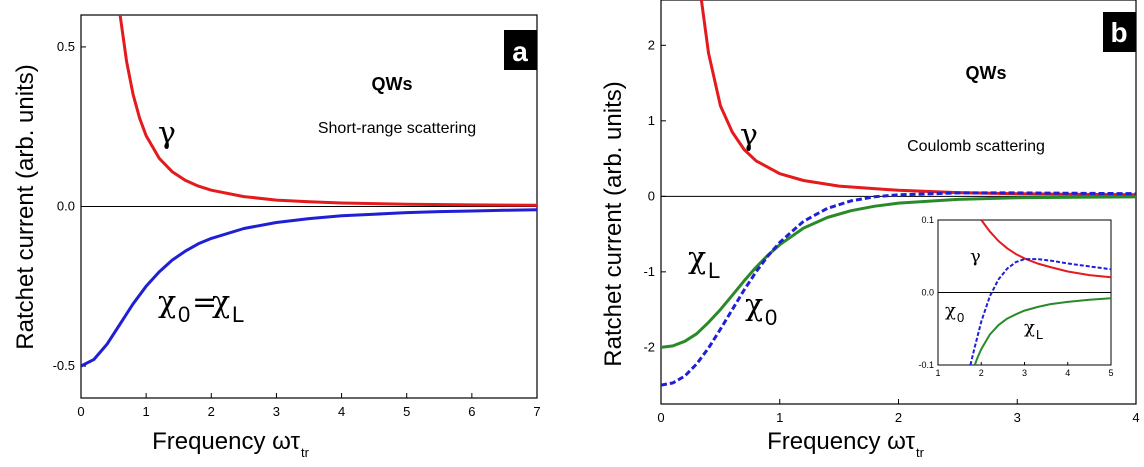 This screenshot has width=1144, height=467. What do you see at coordinates (211, 411) in the screenshot?
I see `panel-a-xtick-label: 2` at bounding box center [211, 411].